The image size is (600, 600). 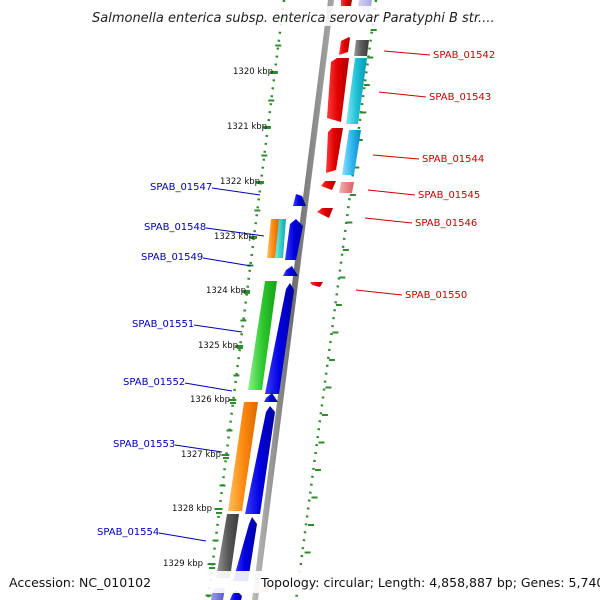 What do you see at coordinates (163, 324) in the screenshot?
I see `gene-label-spab-01551: SPAB_01551` at bounding box center [163, 324].